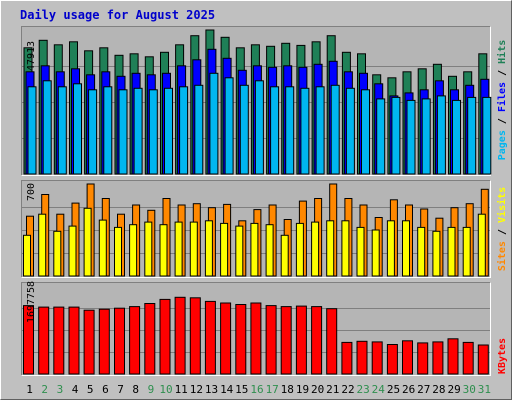  I want to click on x-tick-label: 24, so click(379, 389).